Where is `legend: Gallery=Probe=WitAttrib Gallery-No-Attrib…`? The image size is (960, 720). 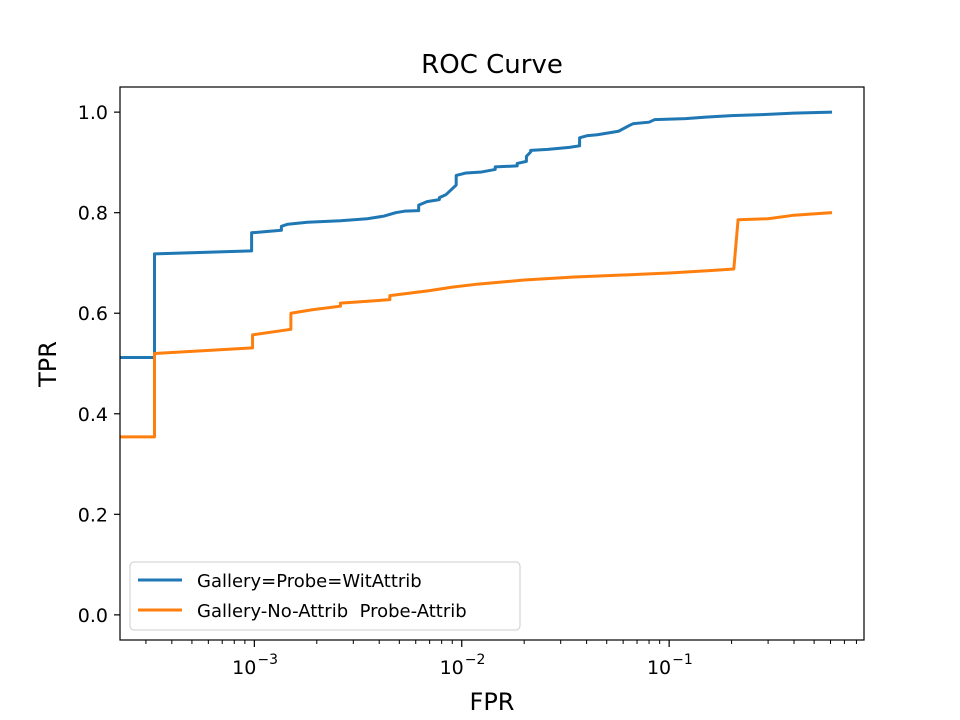 legend: Gallery=Probe=WitAttrib Gallery-No-Attrib… is located at coordinates (325, 596).